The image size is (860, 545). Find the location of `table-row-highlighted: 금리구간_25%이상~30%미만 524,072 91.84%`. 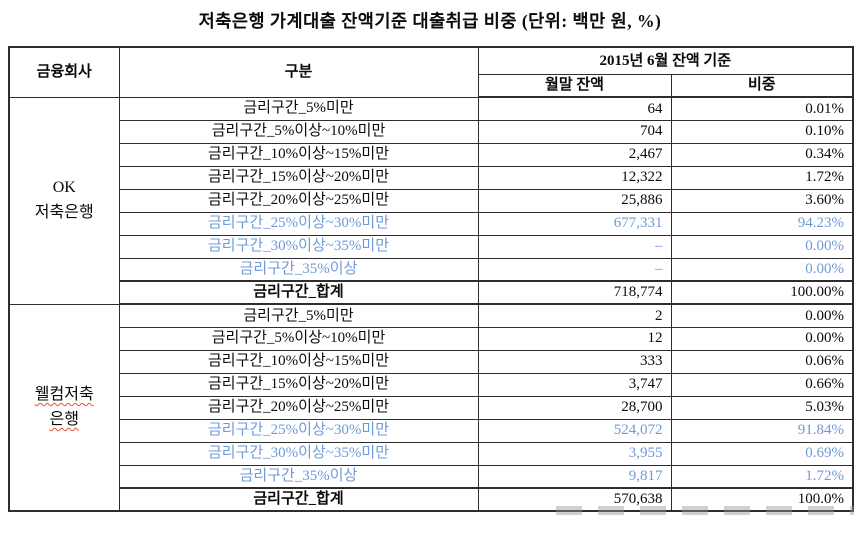

table-row-highlighted: 금리구간_25%이상~30%미만 524,072 91.84% is located at coordinates (431, 430).